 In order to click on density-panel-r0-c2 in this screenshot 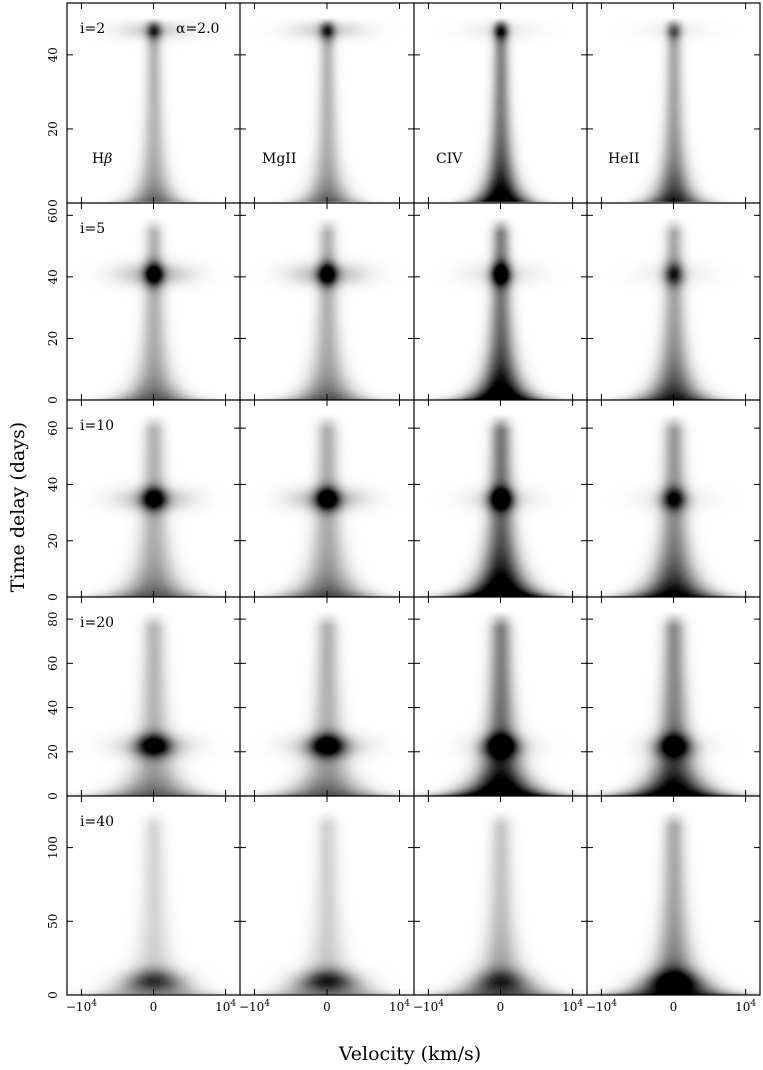, I will do `click(500, 103)`.